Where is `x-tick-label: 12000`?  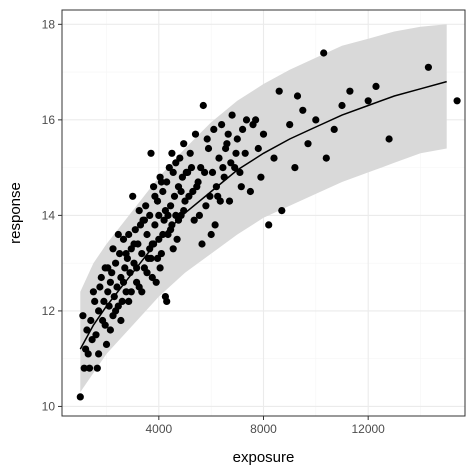 x-tick-label: 12000 is located at coordinates (368, 429).